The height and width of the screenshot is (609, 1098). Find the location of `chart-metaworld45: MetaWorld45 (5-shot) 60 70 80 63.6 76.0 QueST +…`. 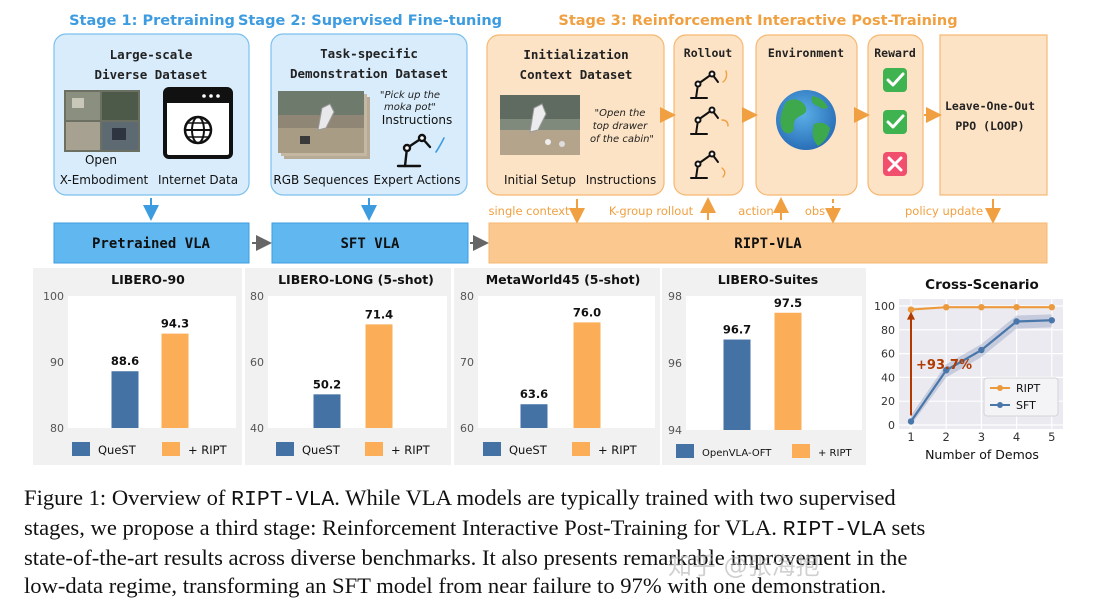

chart-metaworld45: MetaWorld45 (5-shot) 60 70 80 63.6 76.0 QueST +… is located at coordinates (557, 366).